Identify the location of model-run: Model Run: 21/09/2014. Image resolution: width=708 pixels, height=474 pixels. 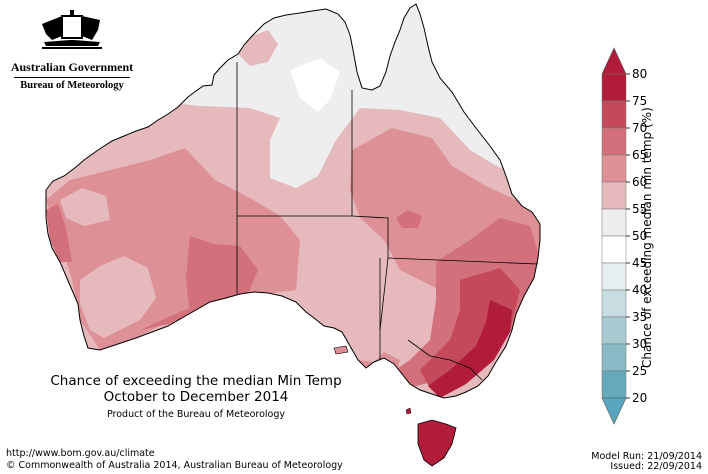
(646, 456).